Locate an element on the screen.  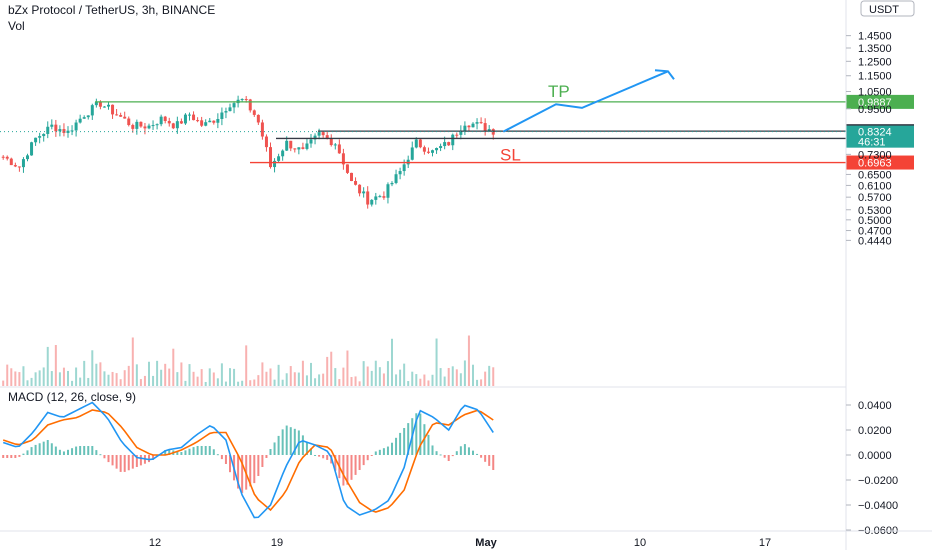
macd-line is located at coordinates (248, 460).